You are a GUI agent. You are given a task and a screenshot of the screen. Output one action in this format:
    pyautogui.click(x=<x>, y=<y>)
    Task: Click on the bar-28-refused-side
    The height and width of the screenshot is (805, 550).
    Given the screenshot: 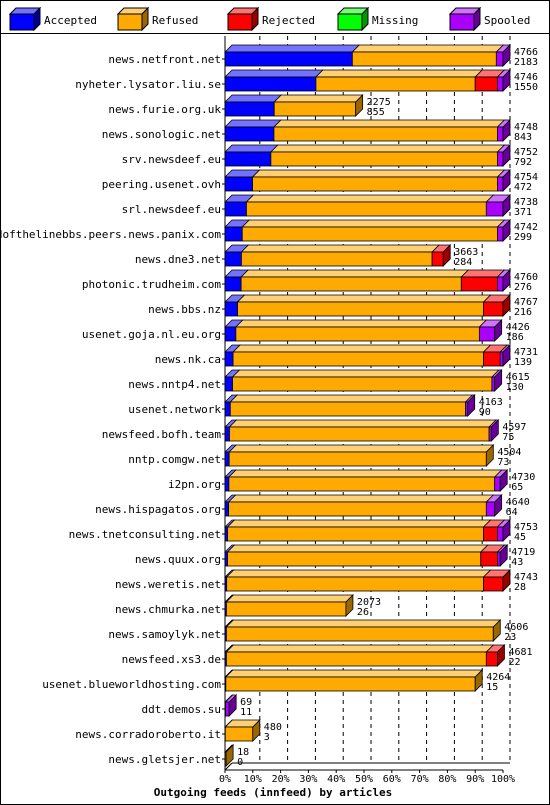 What is the action you would take?
    pyautogui.click(x=229, y=755)
    